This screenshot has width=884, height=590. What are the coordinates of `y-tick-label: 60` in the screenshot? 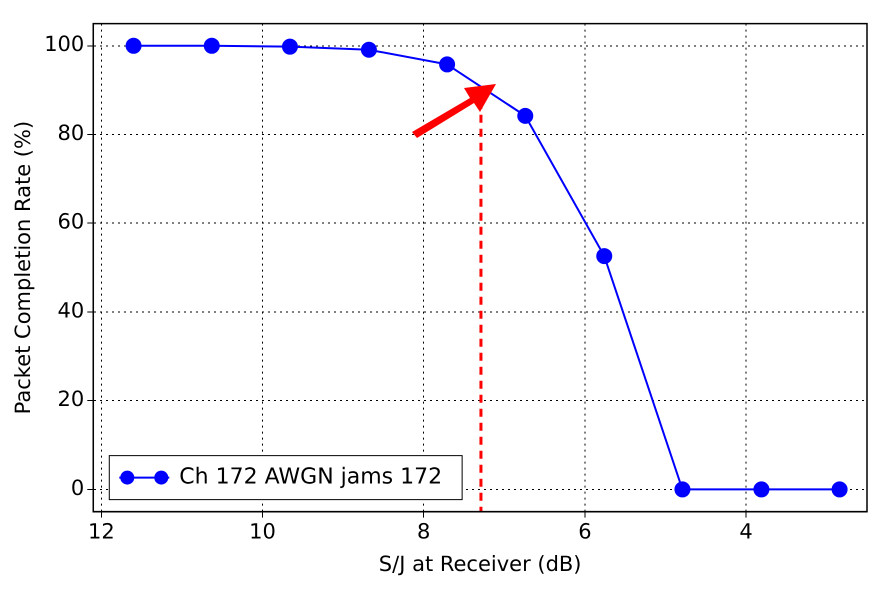 It's located at (71, 222).